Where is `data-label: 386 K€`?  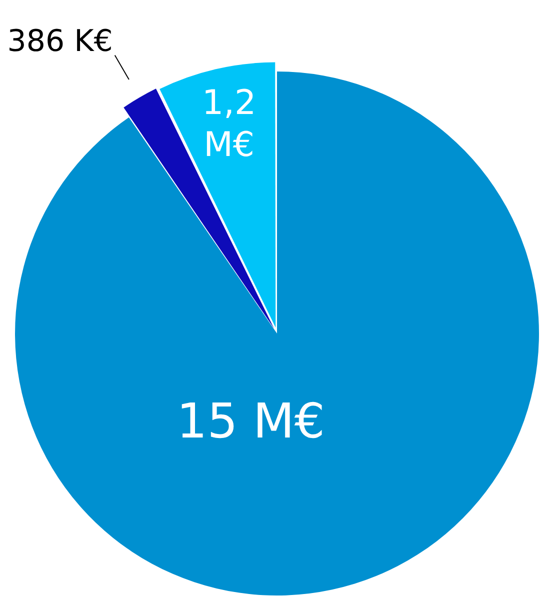 data-label: 386 K€ is located at coordinates (60, 42).